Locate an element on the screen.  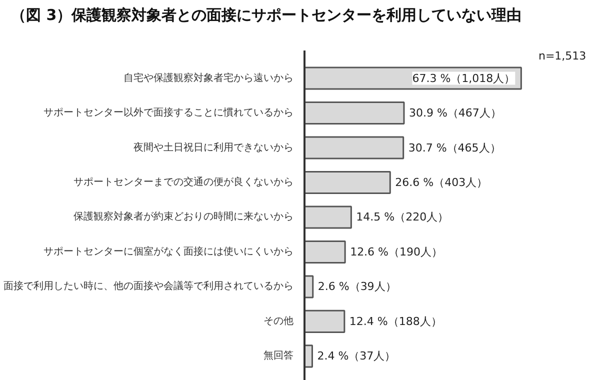
data-label: 26.6 %（403人） is located at coordinates (441, 182).